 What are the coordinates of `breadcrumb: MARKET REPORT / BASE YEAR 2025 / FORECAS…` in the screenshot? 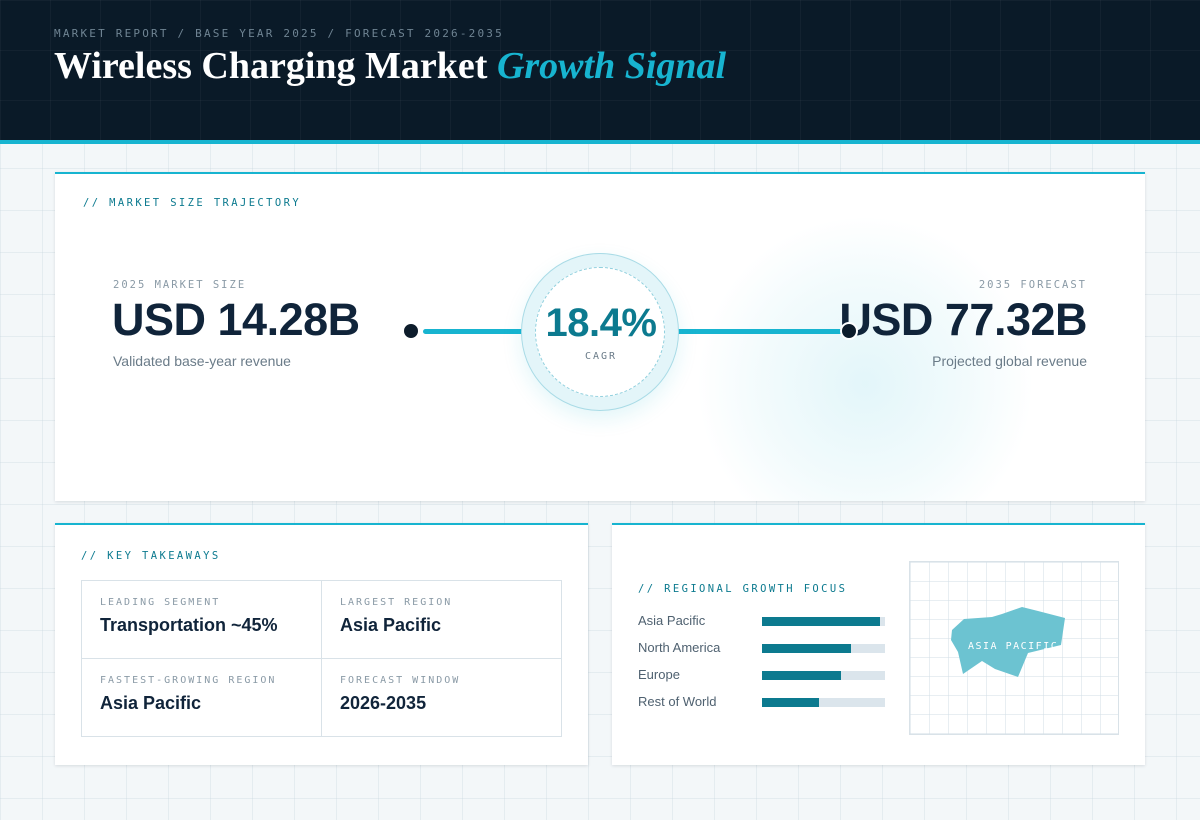 It's located at (279, 33).